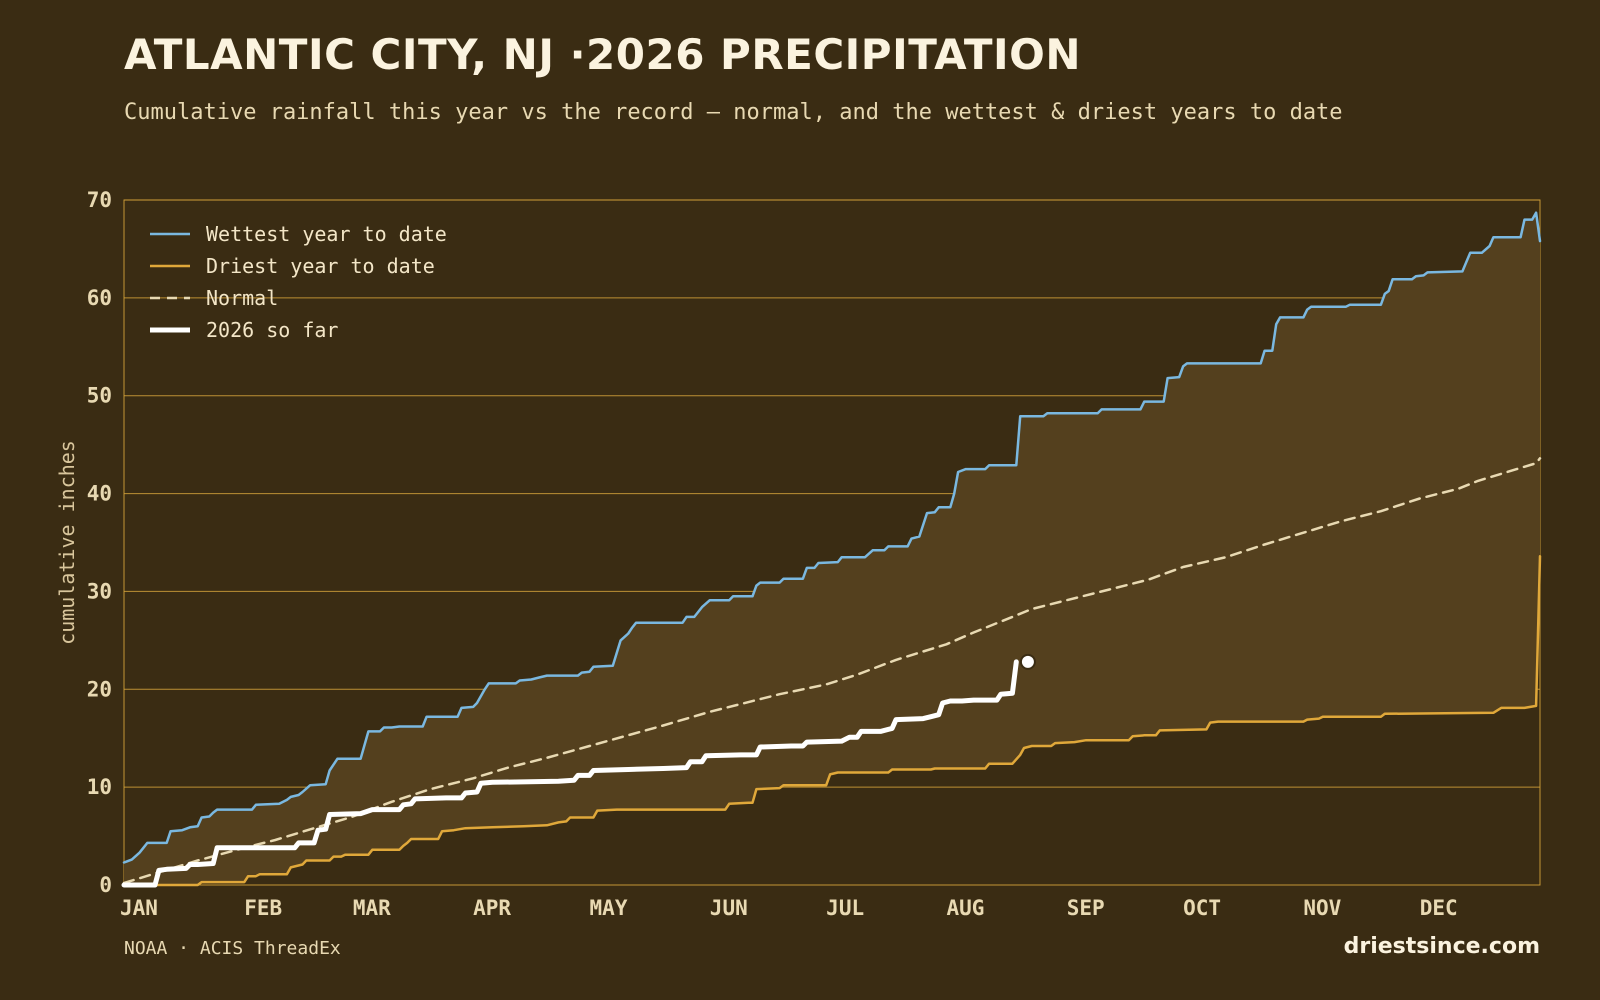 The height and width of the screenshot is (1000, 1600). I want to click on x-tick-label: JUL, so click(845, 908).